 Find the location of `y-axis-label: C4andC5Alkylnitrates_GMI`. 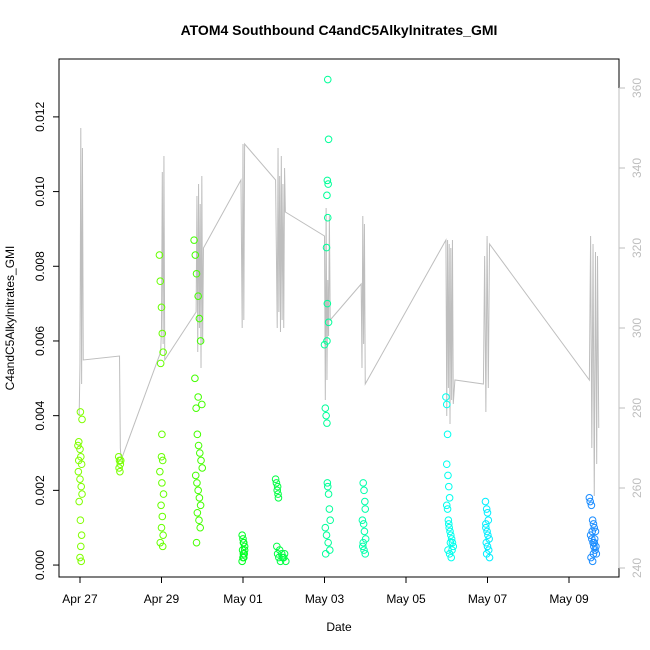

y-axis-label: C4andC5Alkylnitrates_GMI is located at coordinates (10, 318).